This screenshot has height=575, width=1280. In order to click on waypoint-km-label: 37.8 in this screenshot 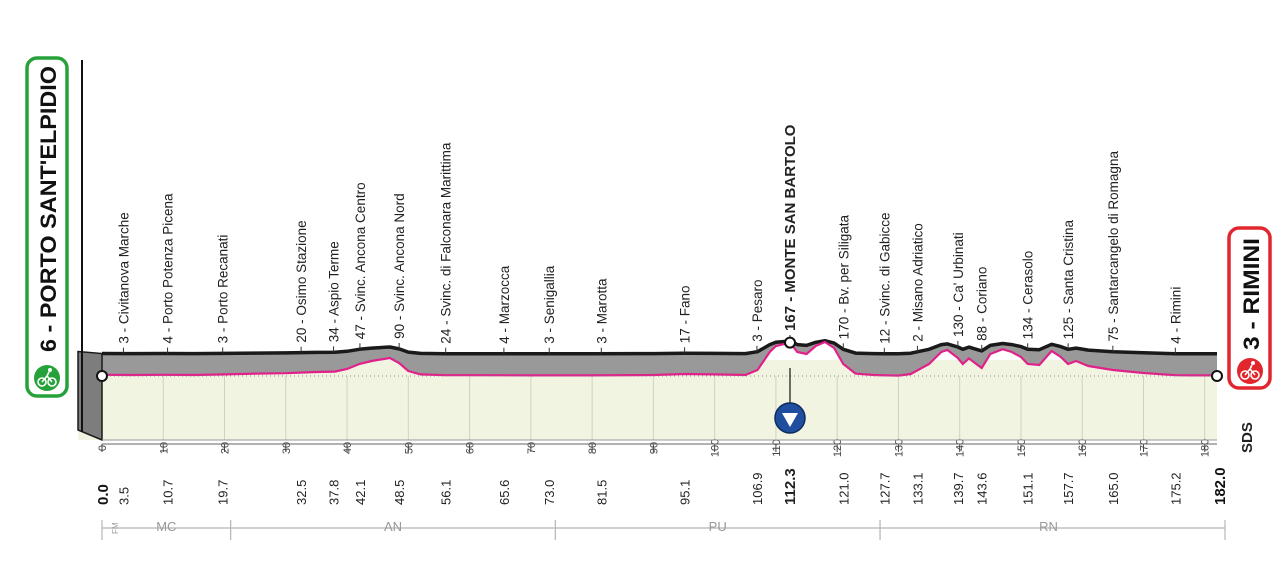, I will do `click(334, 492)`.